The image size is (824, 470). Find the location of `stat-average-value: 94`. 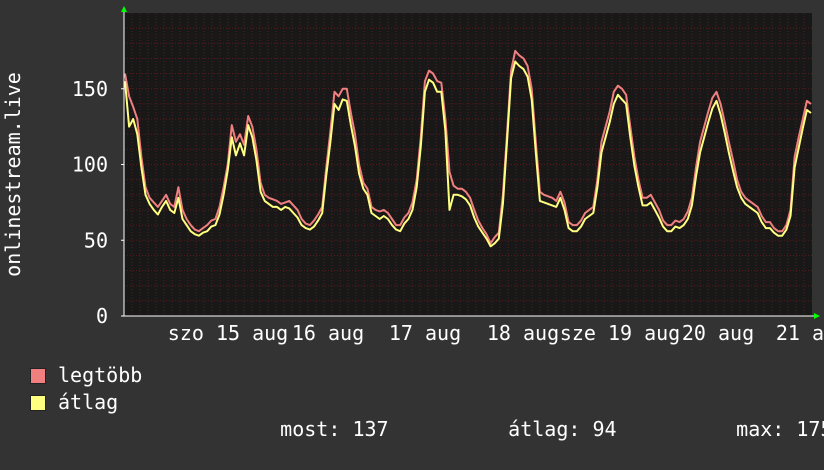

stat-average-value: 94 is located at coordinates (604, 429).